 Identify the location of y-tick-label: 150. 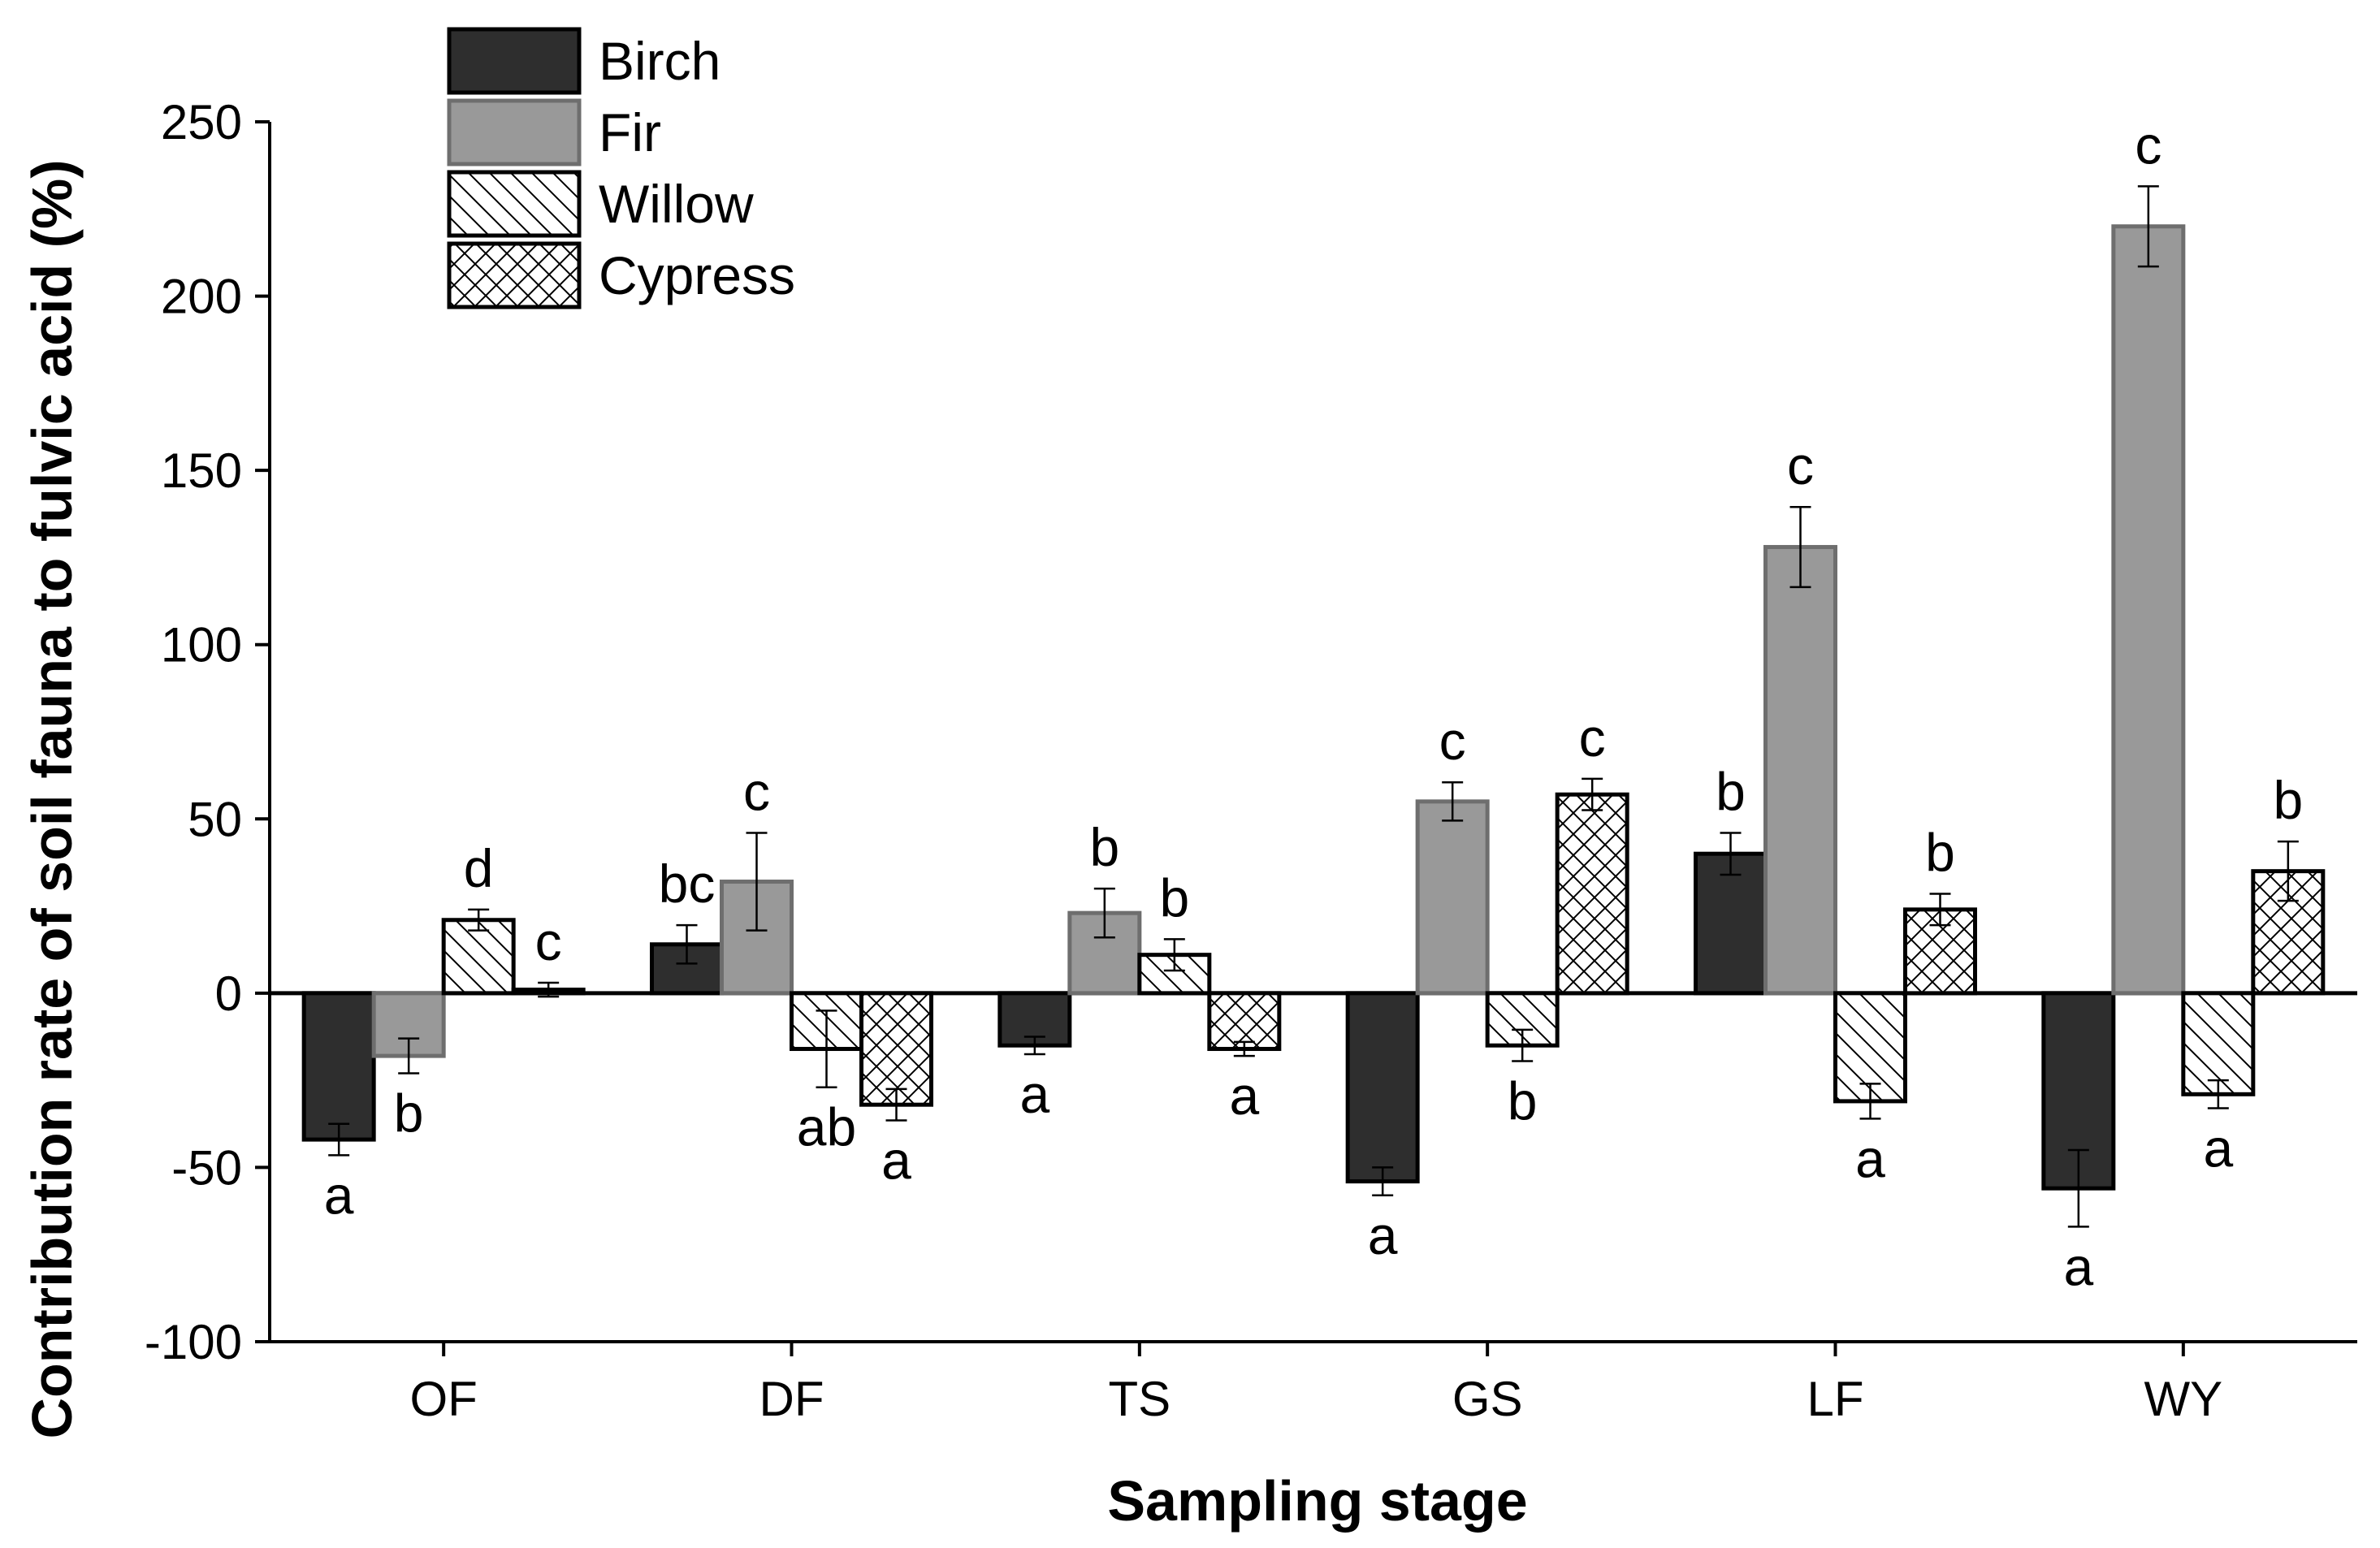
(201, 470).